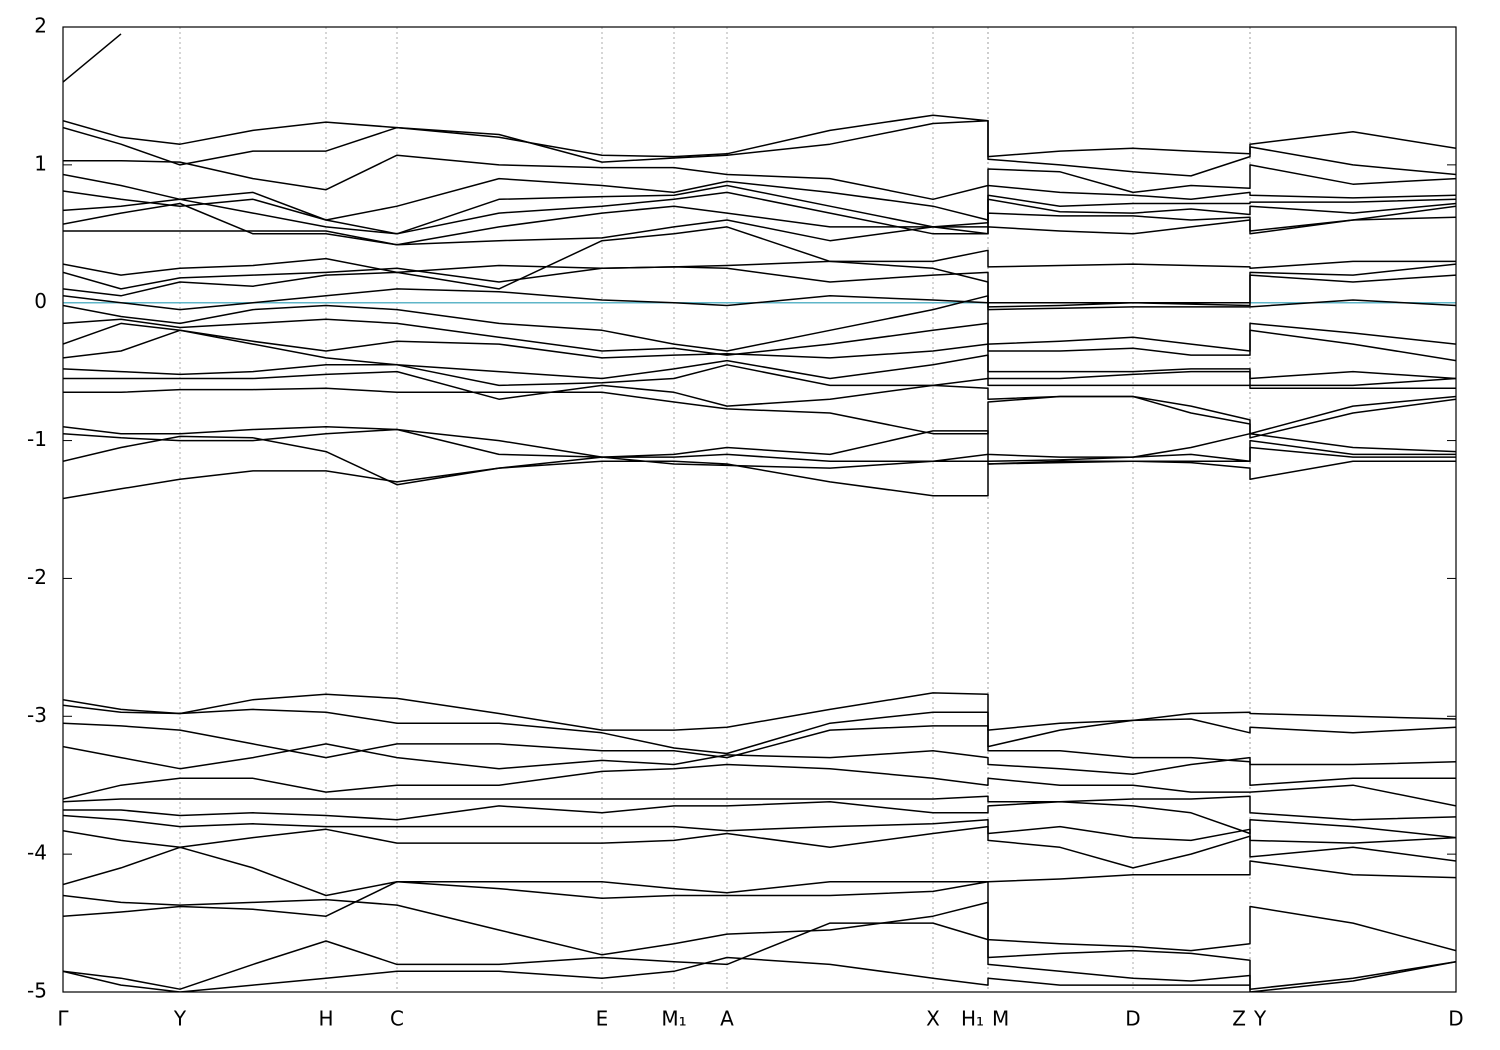  What do you see at coordinates (602, 1019) in the screenshot?
I see `x-tick-label: E` at bounding box center [602, 1019].